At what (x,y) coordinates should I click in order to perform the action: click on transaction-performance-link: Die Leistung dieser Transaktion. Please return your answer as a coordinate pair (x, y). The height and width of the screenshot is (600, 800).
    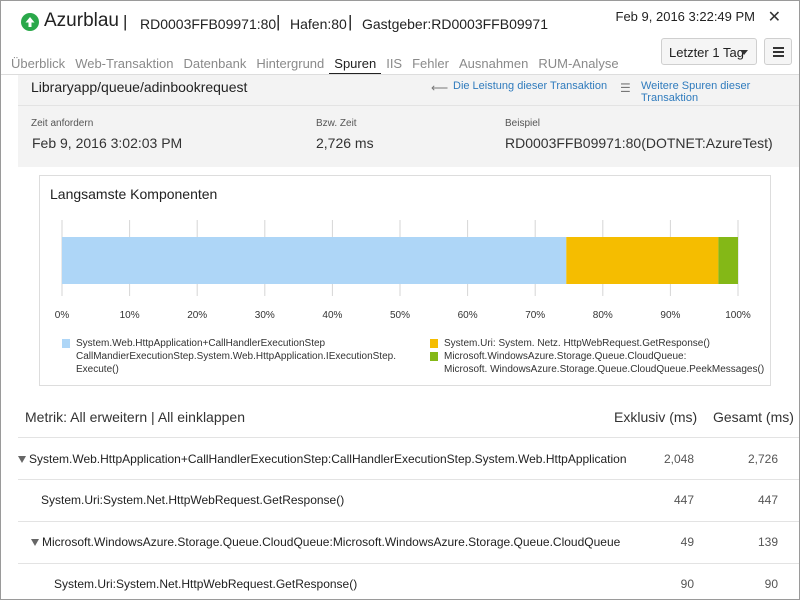
    Looking at the image, I should click on (530, 86).